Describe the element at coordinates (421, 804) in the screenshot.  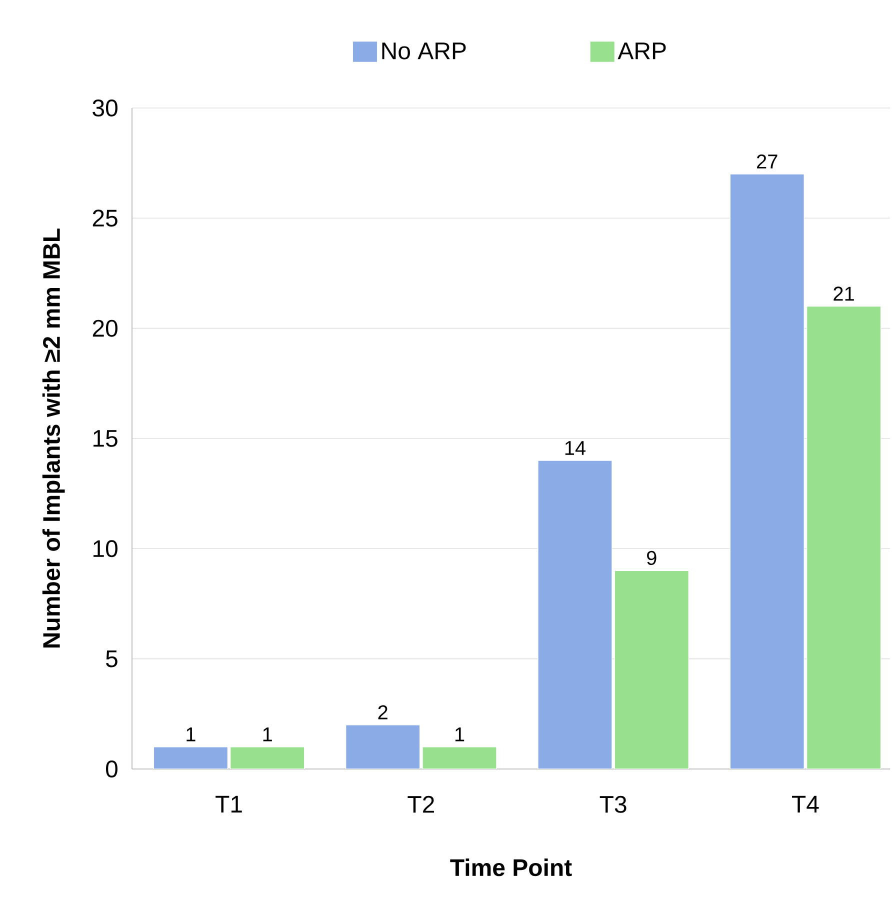
I see `x-tick-label: T2` at that location.